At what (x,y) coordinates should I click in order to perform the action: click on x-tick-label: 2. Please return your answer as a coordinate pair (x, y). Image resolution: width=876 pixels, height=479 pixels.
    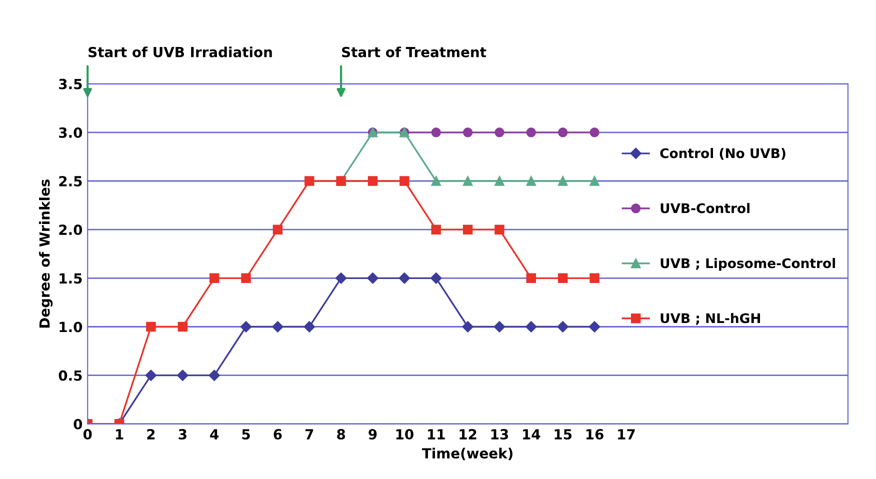
    Looking at the image, I should click on (151, 434).